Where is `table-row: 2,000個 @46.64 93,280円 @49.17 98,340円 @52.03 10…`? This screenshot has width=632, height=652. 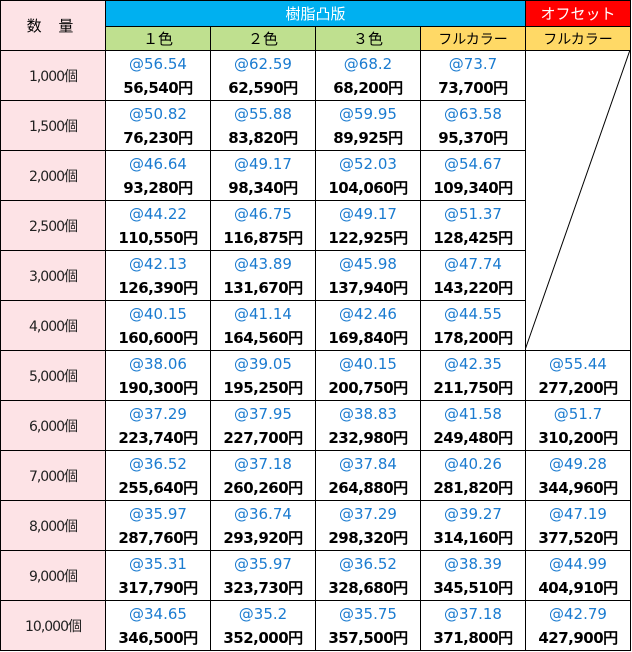
table-row: 2,000個 @46.64 93,280円 @49.17 98,340円 @52.03 10… is located at coordinates (315, 175).